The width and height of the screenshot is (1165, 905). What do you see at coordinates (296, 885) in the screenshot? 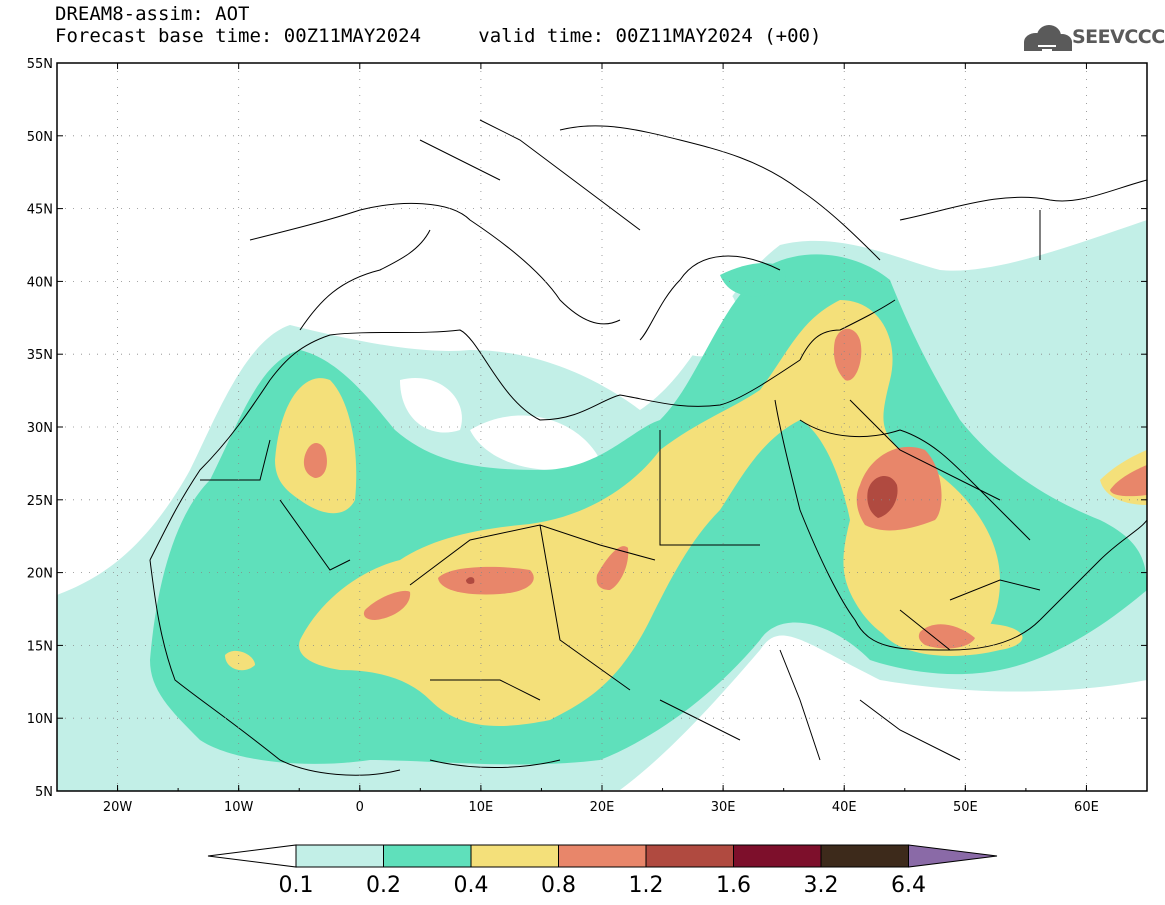
I see `colorbar-label: 0.1` at bounding box center [296, 885].